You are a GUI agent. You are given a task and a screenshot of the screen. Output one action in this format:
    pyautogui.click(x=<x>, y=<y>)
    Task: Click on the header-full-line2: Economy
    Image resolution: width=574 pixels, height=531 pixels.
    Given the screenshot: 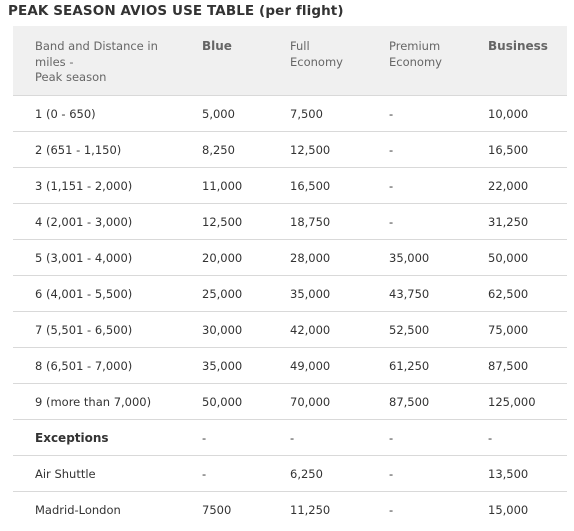 What is the action you would take?
    pyautogui.click(x=316, y=61)
    